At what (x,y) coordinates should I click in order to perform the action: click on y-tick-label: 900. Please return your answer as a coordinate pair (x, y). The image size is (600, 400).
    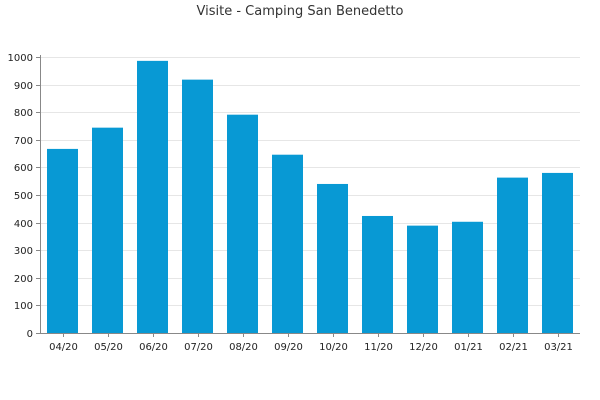
    Looking at the image, I should click on (23, 86).